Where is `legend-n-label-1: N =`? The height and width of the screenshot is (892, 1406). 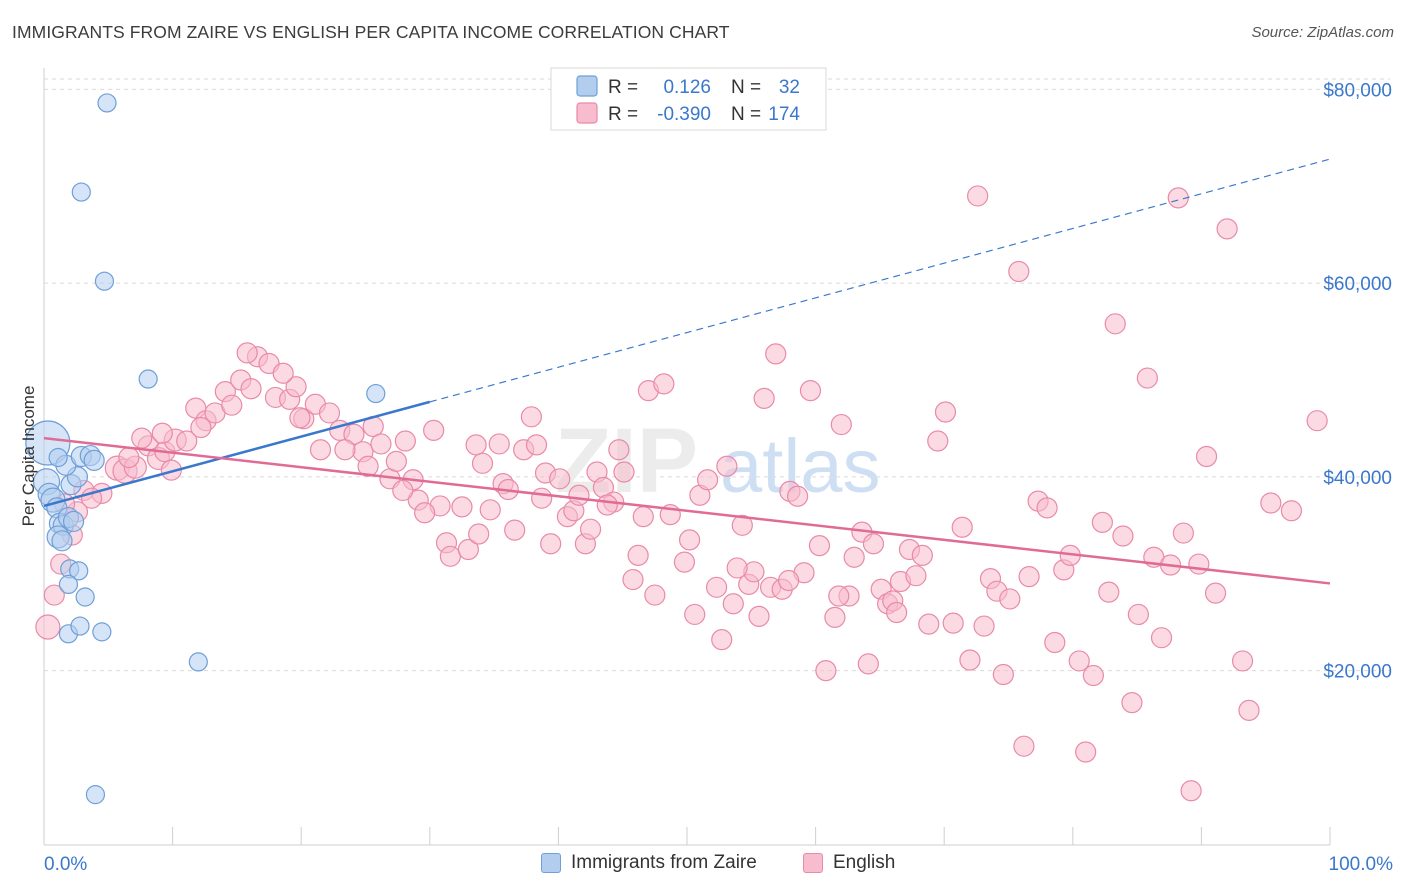
legend-n-label-1: N = is located at coordinates (746, 87).